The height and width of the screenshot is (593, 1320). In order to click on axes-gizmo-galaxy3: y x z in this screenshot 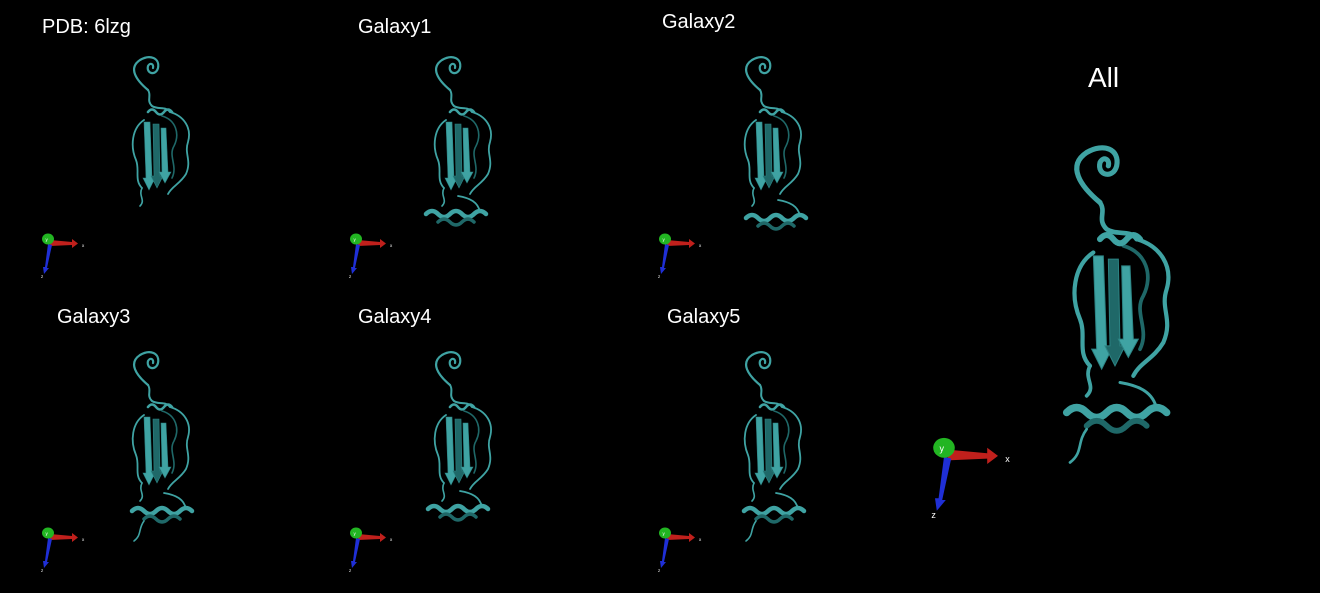, I will do `click(63, 550)`.